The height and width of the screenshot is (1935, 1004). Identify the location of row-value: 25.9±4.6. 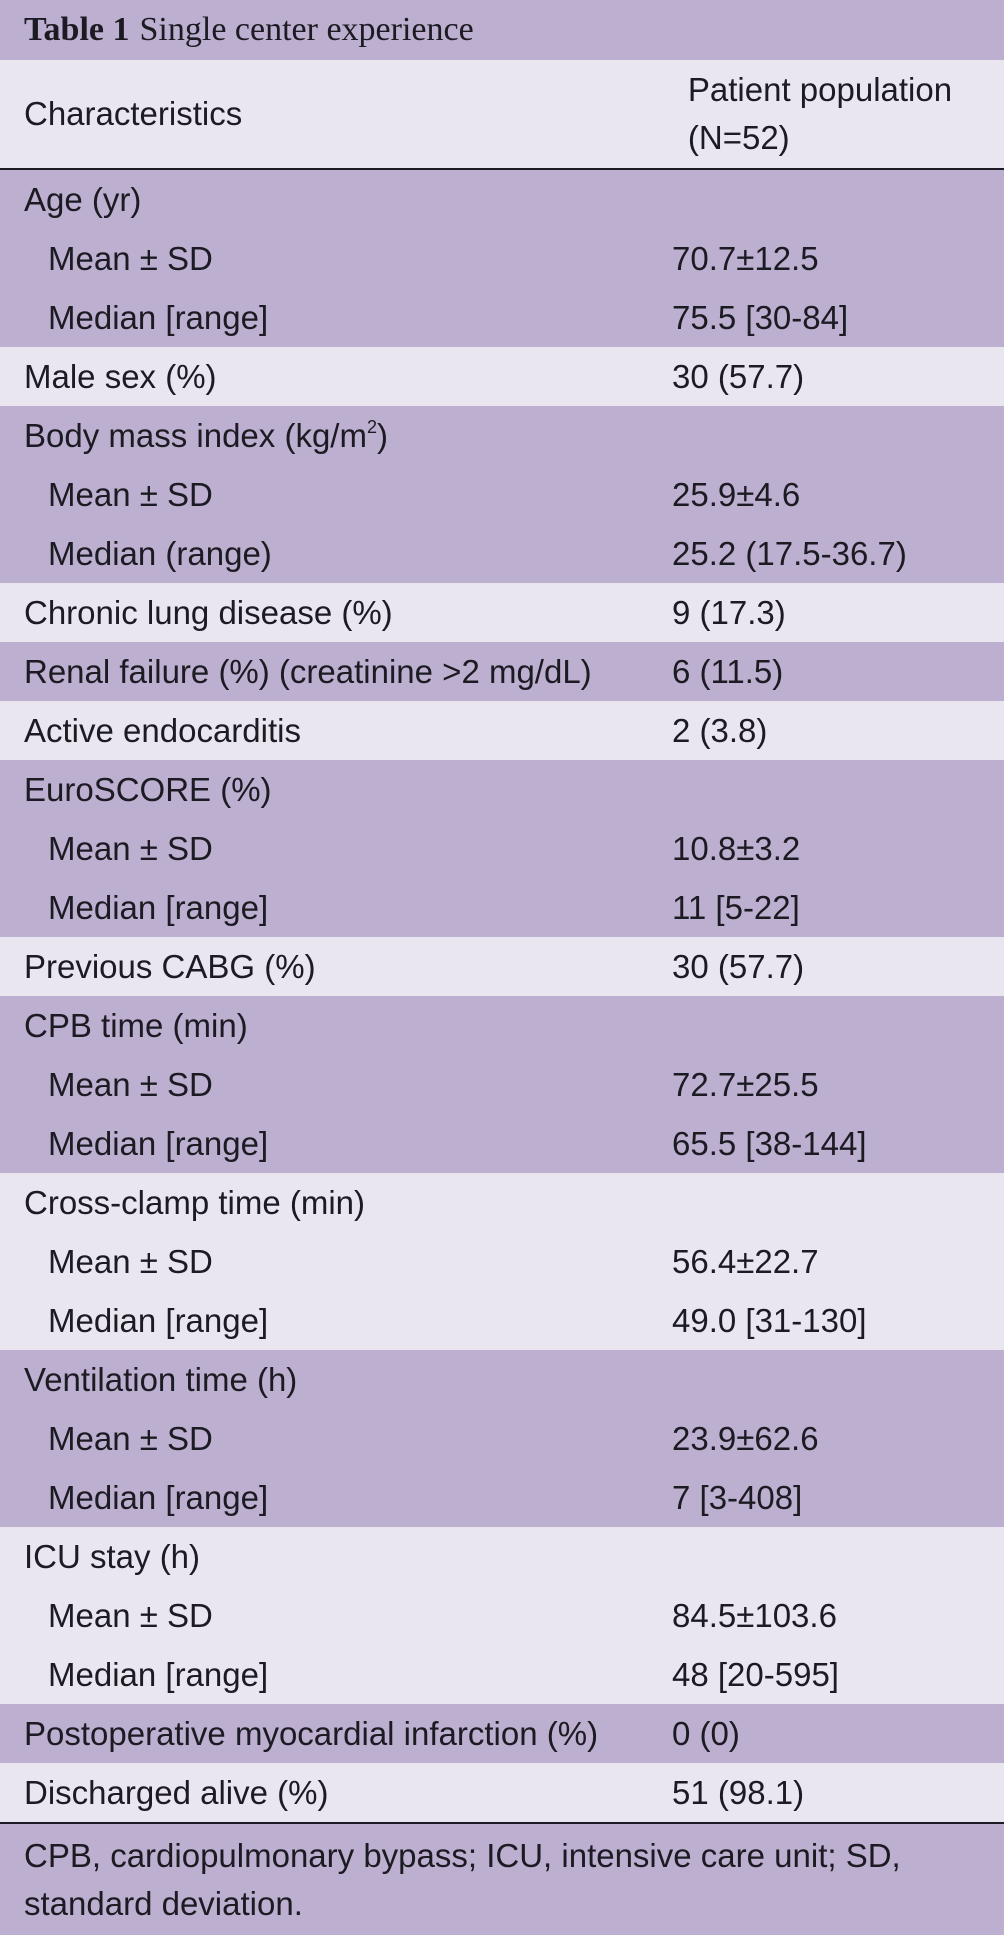
(736, 494).